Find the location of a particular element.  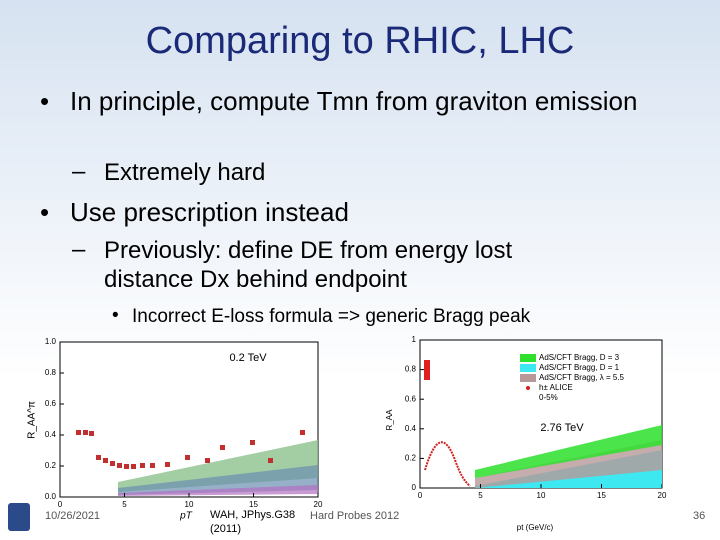

slide-title: Comparing to RHIC, LHC is located at coordinates (360, 41).